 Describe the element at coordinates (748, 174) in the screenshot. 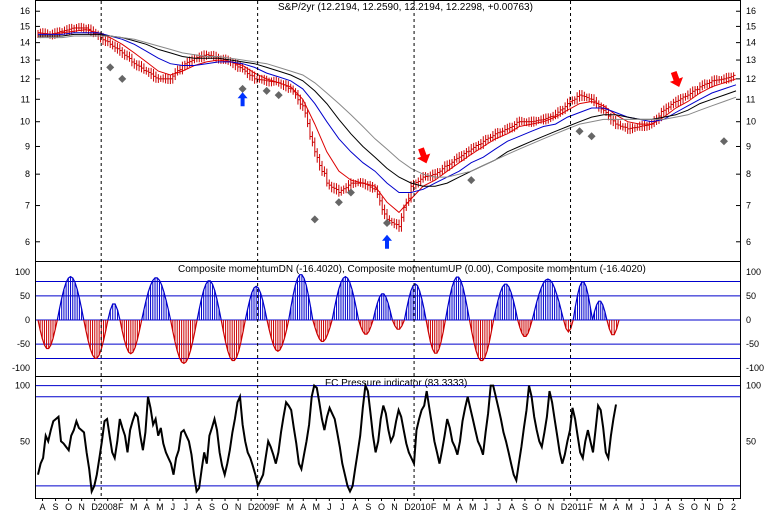

I see `price-y-tick-right: 8` at that location.